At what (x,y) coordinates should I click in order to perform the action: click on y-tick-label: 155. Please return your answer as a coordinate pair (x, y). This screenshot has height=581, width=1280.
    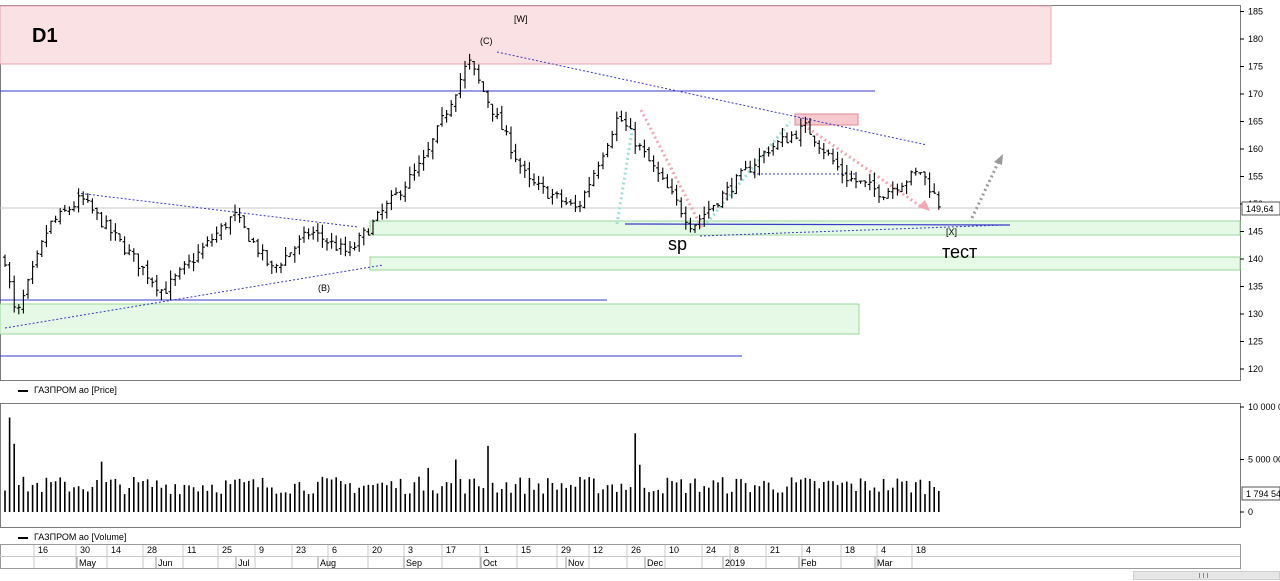
    Looking at the image, I should click on (1255, 177).